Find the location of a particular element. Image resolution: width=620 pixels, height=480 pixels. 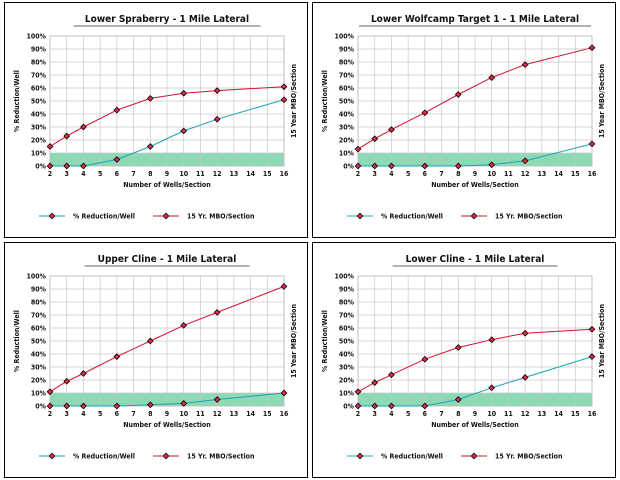

y-tick-label: 100% is located at coordinates (345, 277).